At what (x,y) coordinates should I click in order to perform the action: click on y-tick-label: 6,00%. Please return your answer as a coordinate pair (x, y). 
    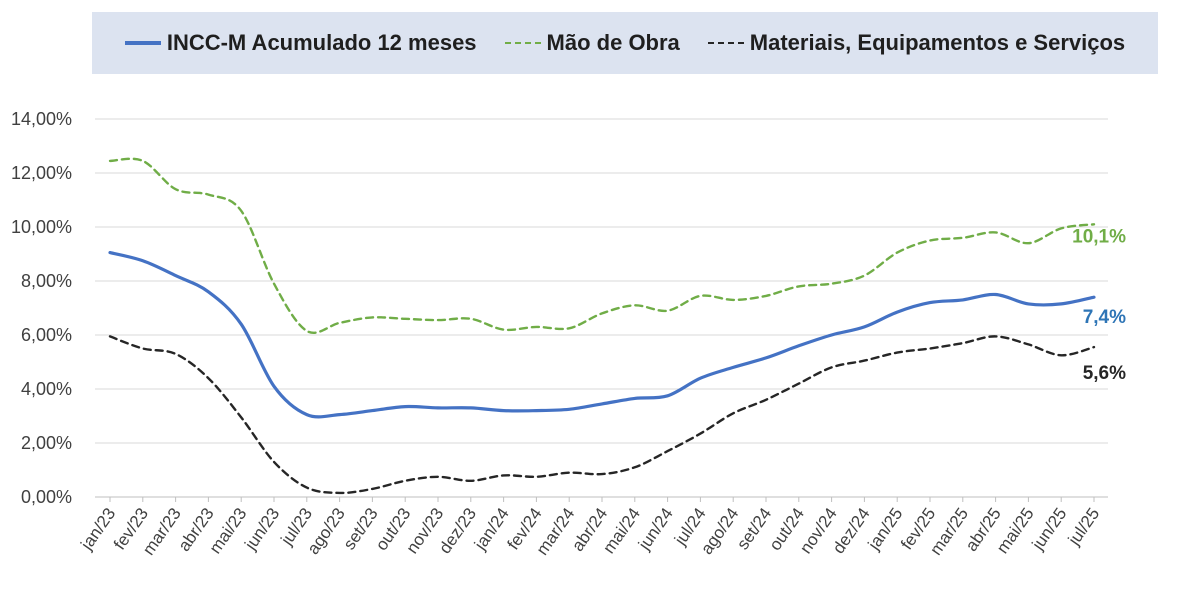
    Looking at the image, I should click on (46, 335).